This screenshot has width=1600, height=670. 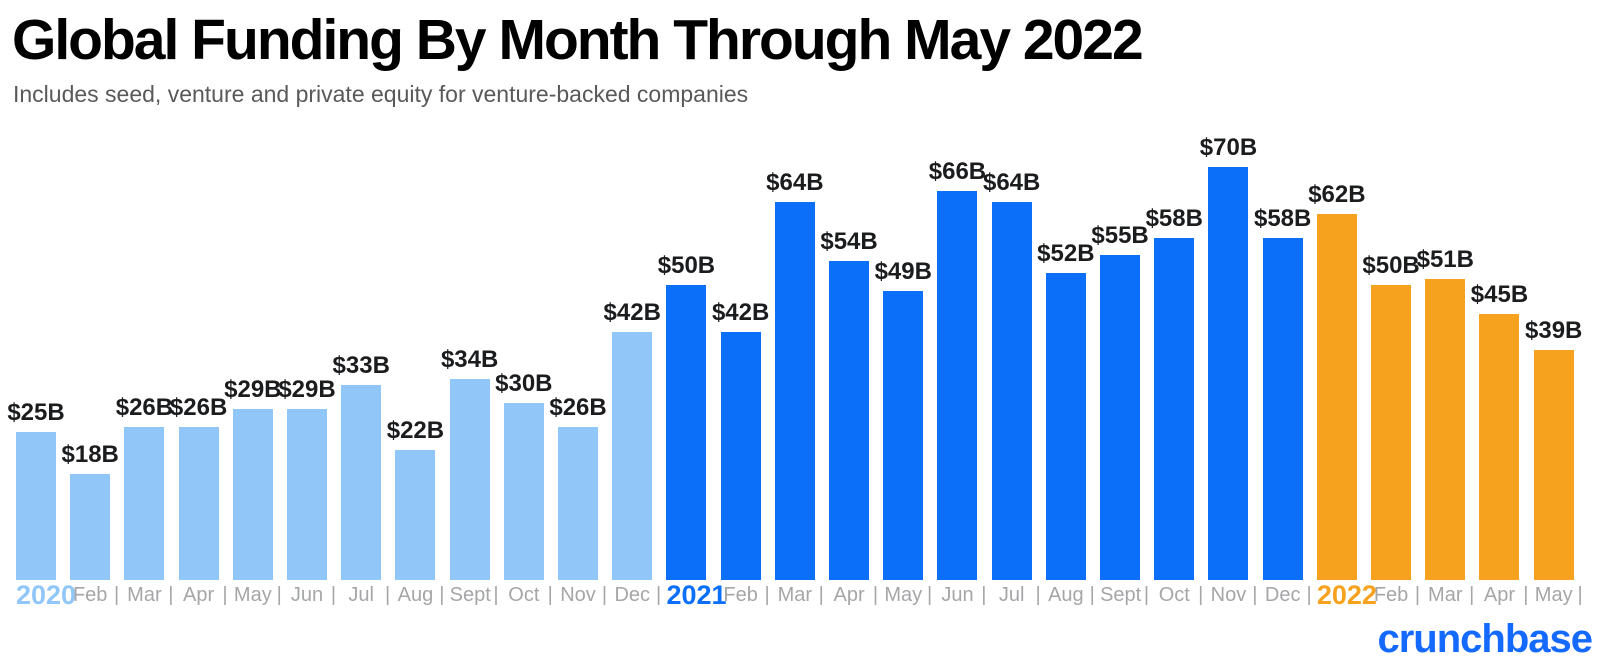 I want to click on month-axis-label: Aug |, so click(x=420, y=595).